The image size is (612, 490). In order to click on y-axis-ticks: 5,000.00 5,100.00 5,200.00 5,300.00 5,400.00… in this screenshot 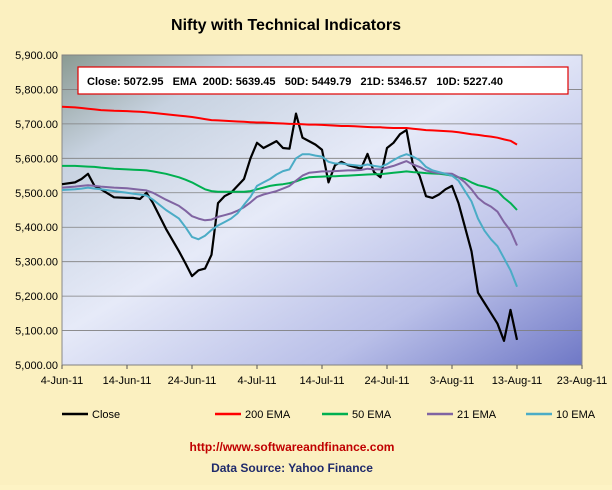, I will do `click(36, 211)`.